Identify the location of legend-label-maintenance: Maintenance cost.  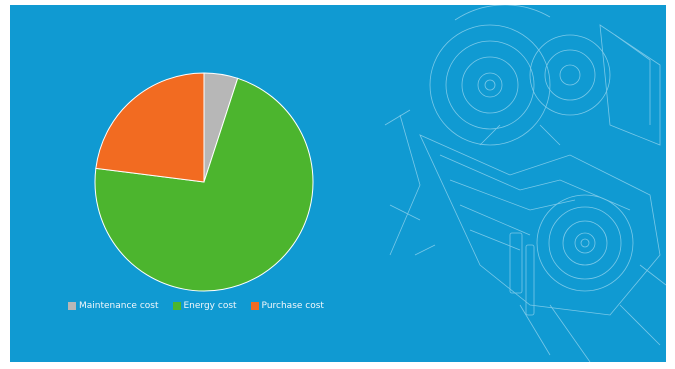
(119, 306).